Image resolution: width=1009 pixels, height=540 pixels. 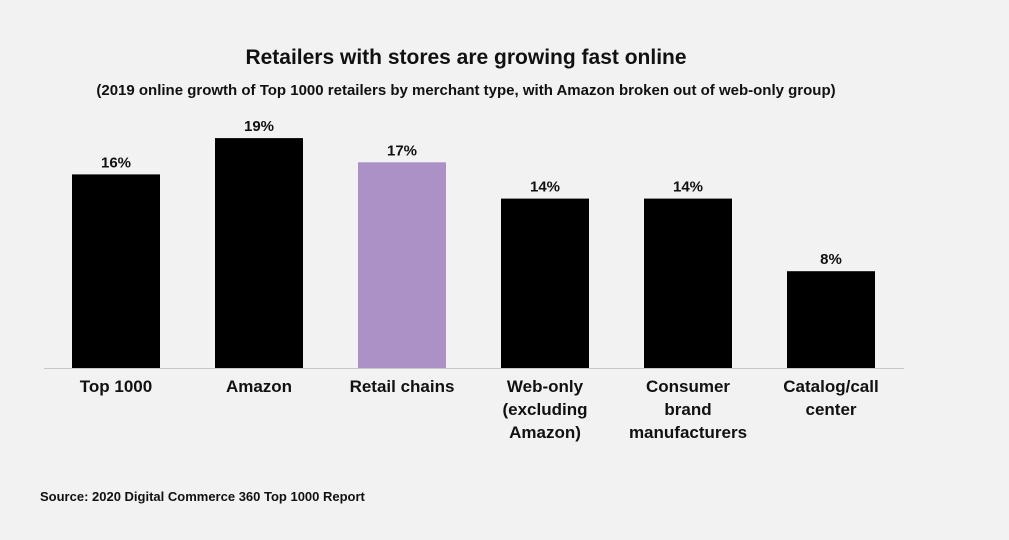 I want to click on data-label: 17%, so click(x=402, y=150).